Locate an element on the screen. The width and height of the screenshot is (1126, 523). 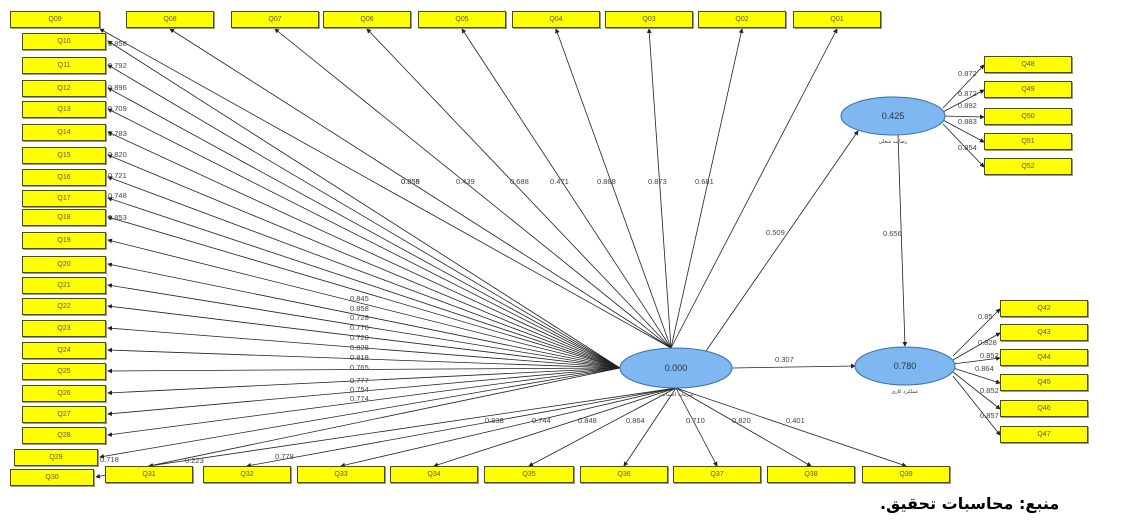
loading-line-q23 is located at coordinates (364, 347).